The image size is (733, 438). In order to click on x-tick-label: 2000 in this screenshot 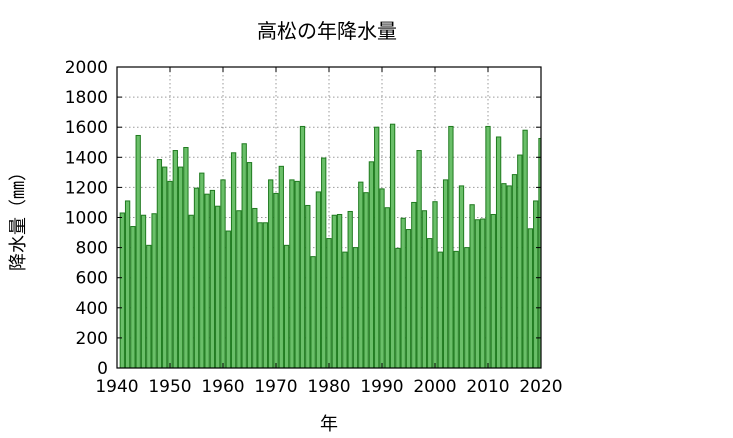, I will do `click(434, 387)`.